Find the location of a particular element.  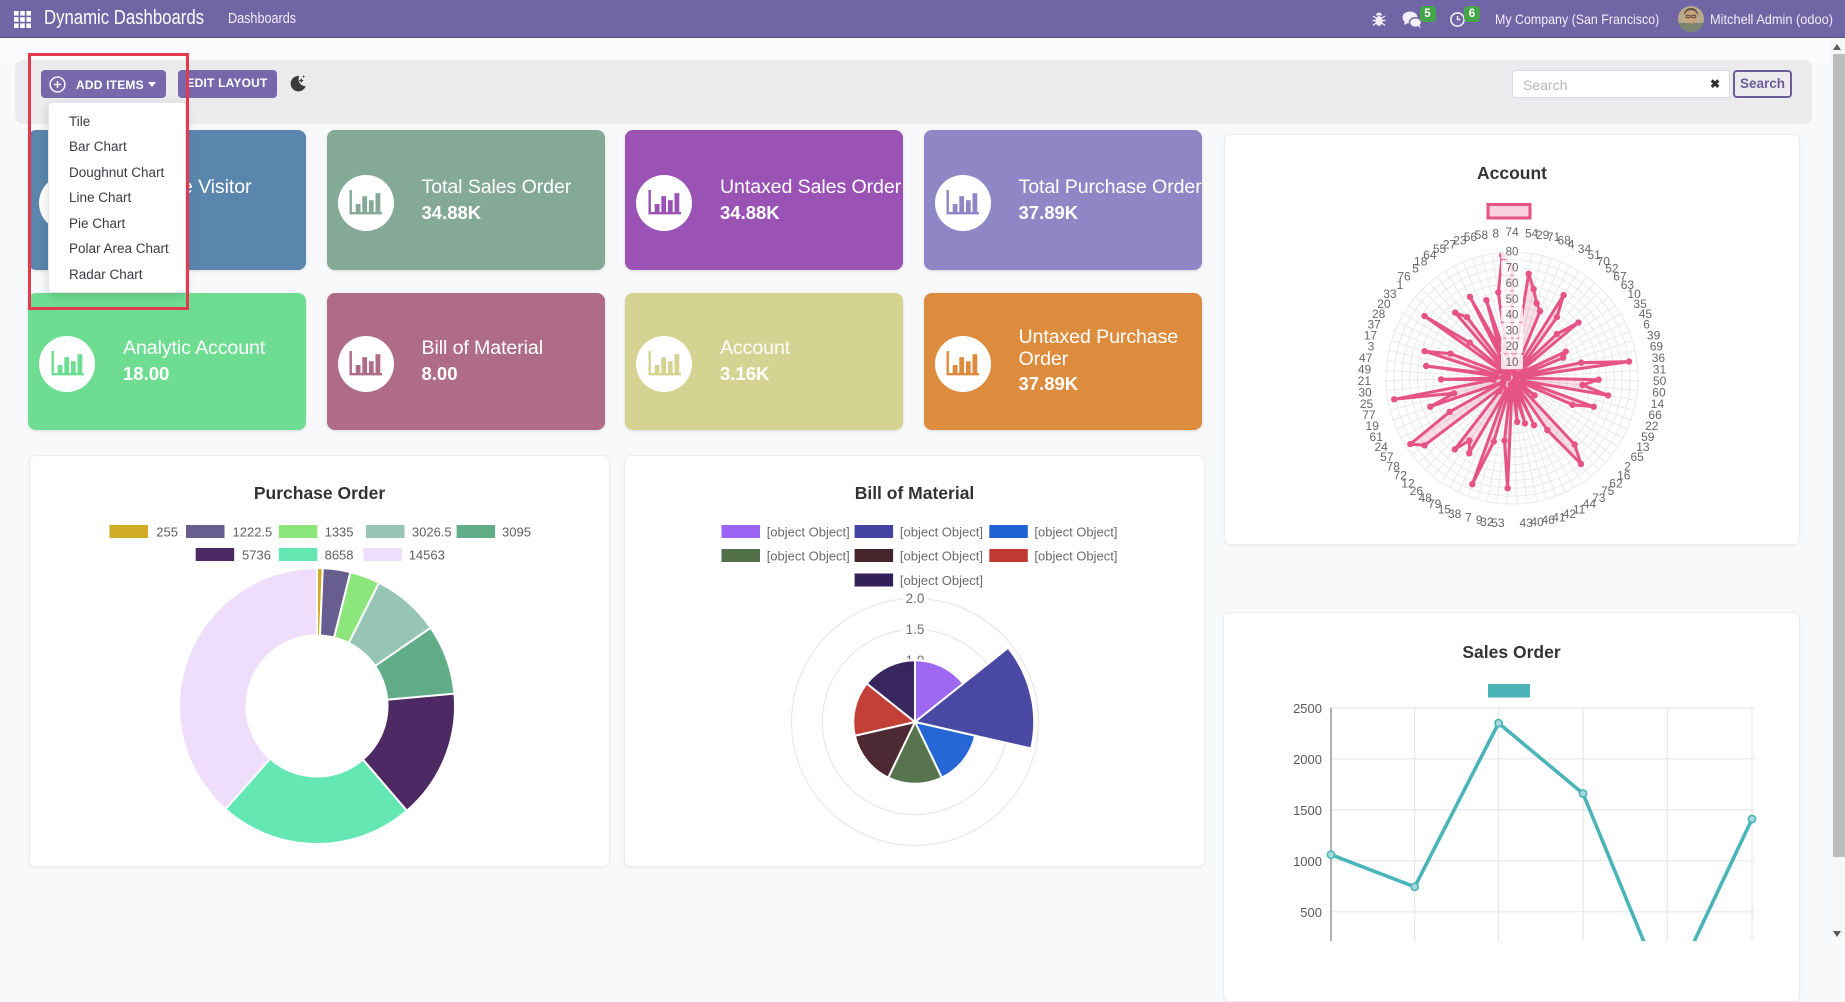

svg-text: 36 is located at coordinates (1659, 358).